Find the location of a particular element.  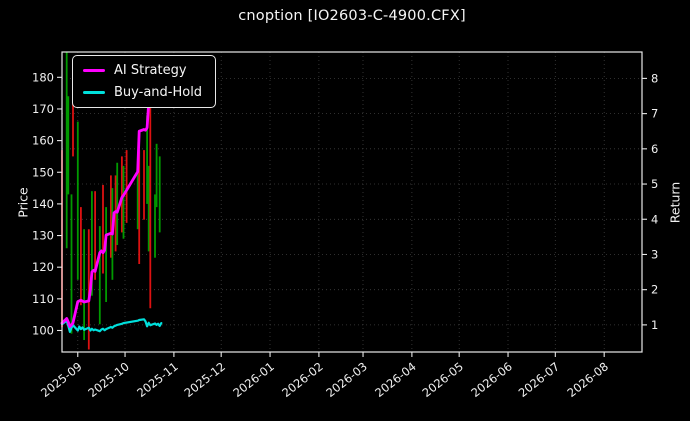

series-line-ai-strategy is located at coordinates (105, 215).